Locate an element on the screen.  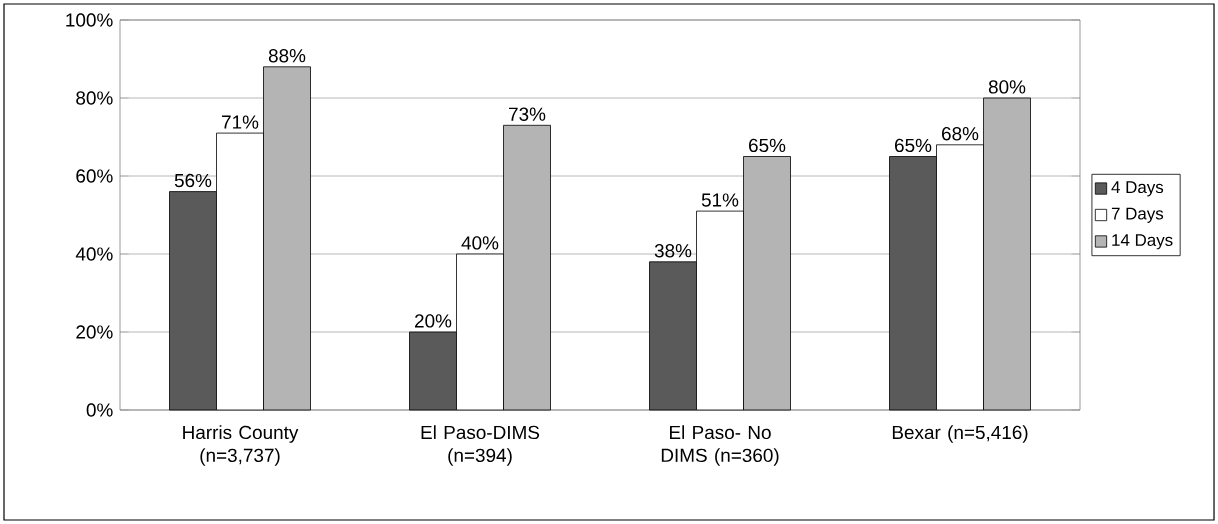
legend-label: 4 Days is located at coordinates (1137, 189).